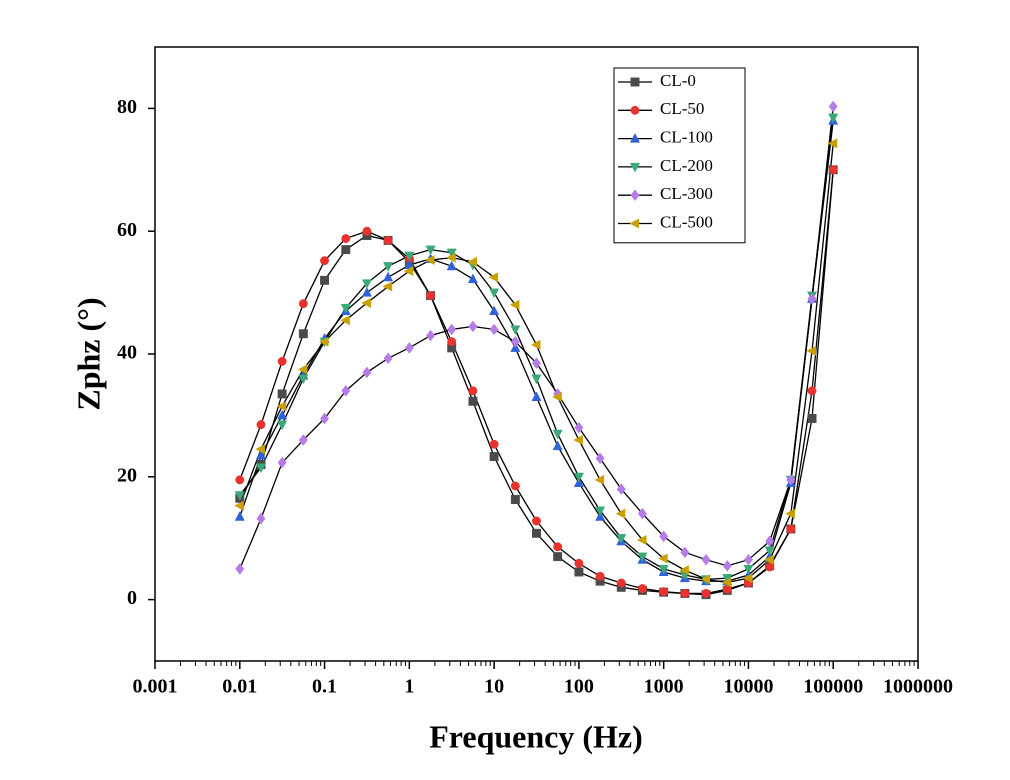 Image resolution: width=1010 pixels, height=780 pixels. What do you see at coordinates (833, 687) in the screenshot?
I see `x-tick-label: 100000` at bounding box center [833, 687].